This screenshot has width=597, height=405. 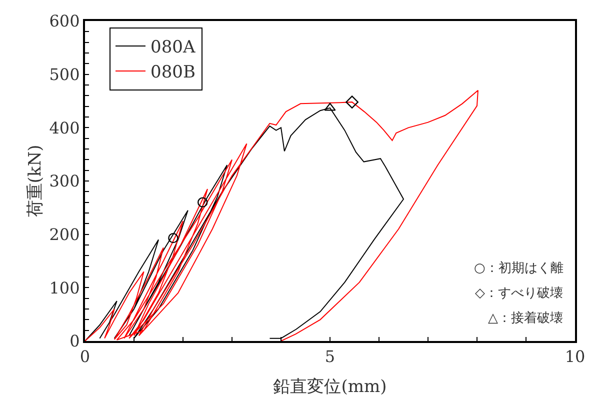 What do you see at coordinates (330, 387) in the screenshot?
I see `x-axis-title: 鉛直変位(mm)` at bounding box center [330, 387].